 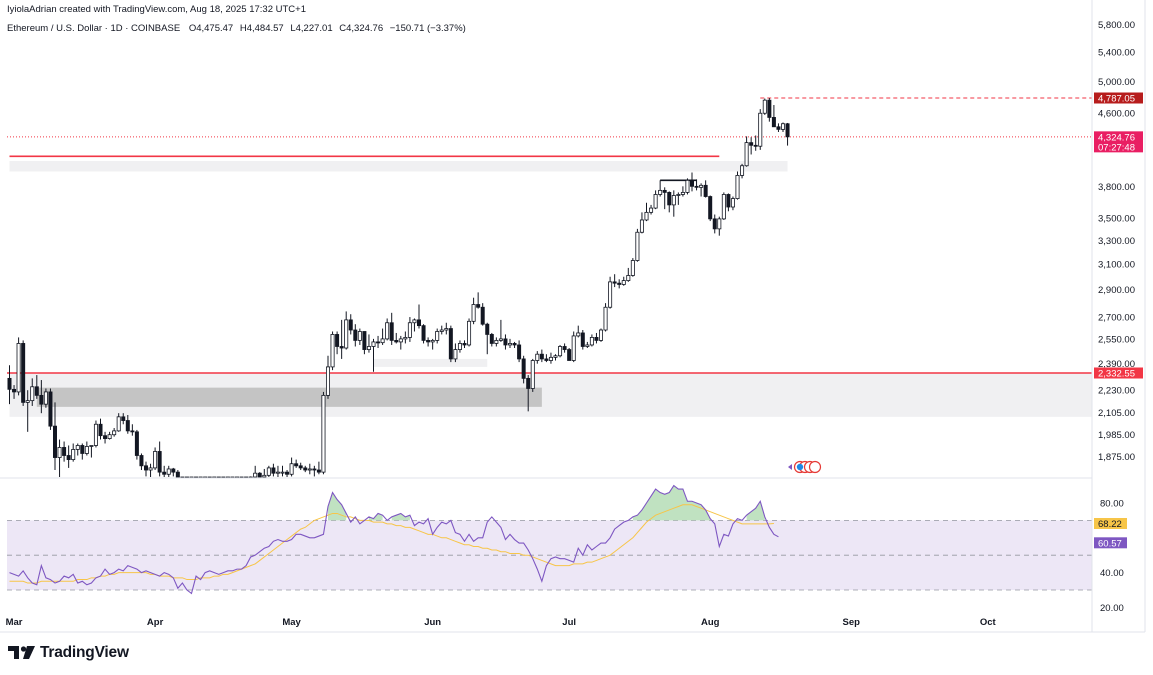 What do you see at coordinates (394, 539) in the screenshot?
I see `rsi-line` at bounding box center [394, 539].